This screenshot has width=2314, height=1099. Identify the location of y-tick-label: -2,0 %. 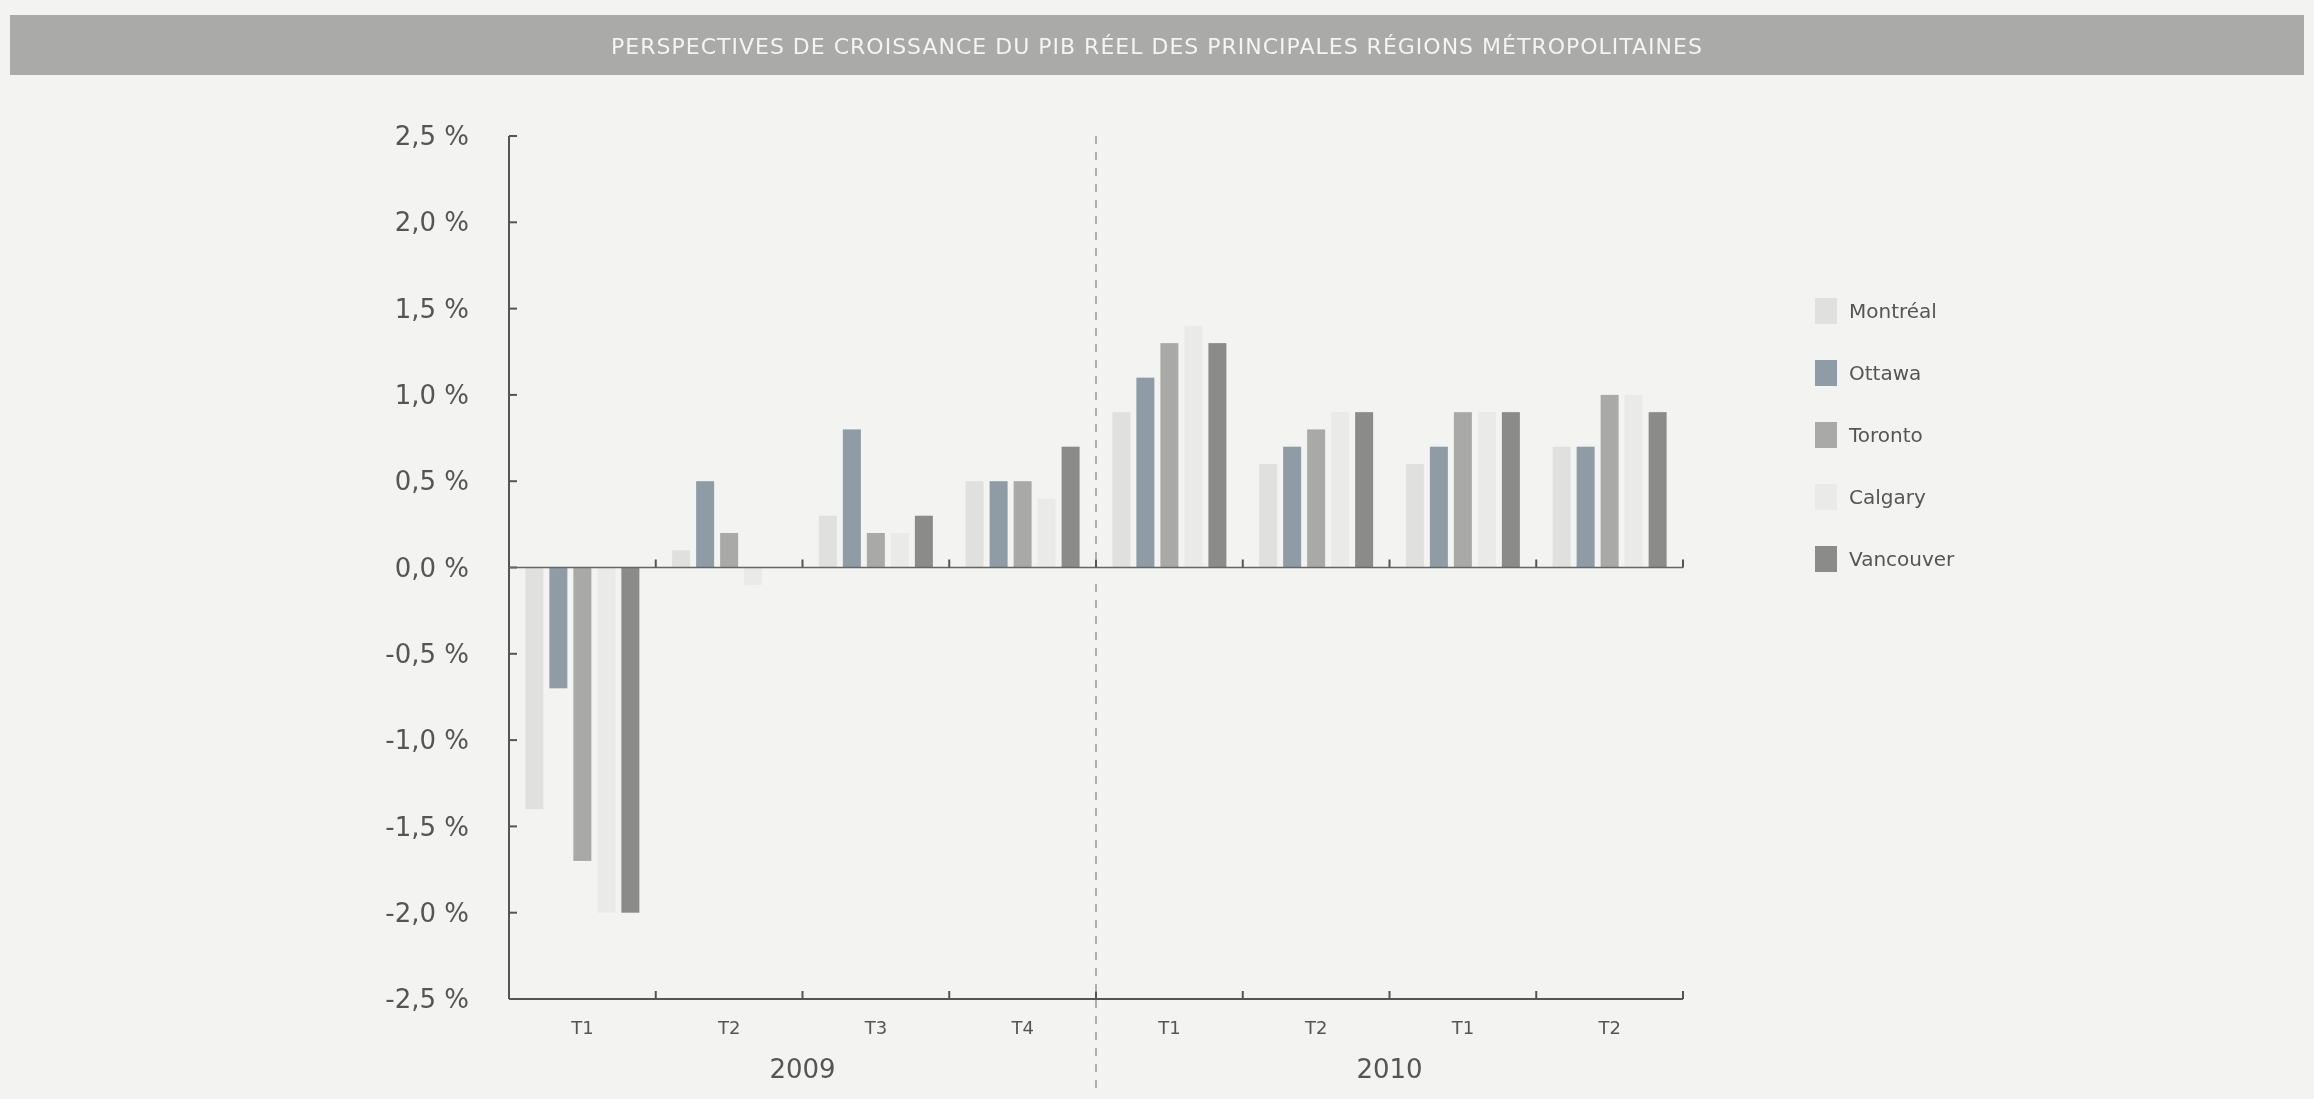
(427, 912).